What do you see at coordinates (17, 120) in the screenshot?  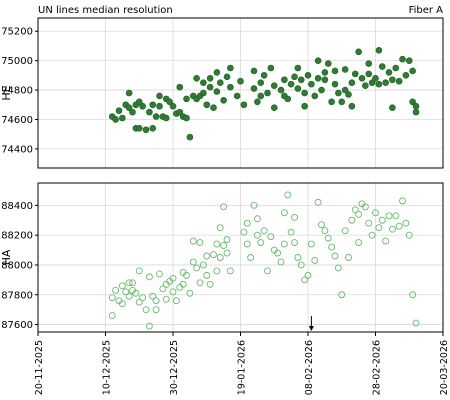 I see `y-tick-label: 74600` at bounding box center [17, 120].